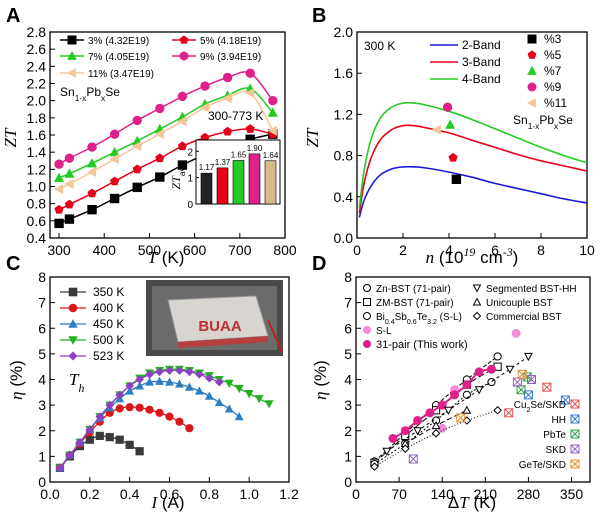 This screenshot has height=518, width=600. I want to click on panel-d-side-legend-marker, so click(575, 419).